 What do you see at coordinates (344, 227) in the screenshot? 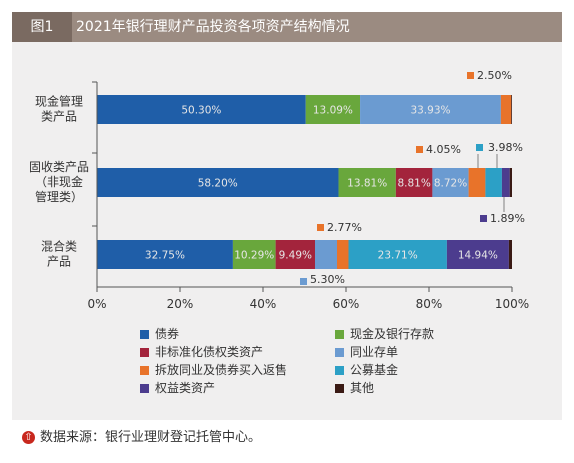
I see `data-label: 2.77%` at bounding box center [344, 227].